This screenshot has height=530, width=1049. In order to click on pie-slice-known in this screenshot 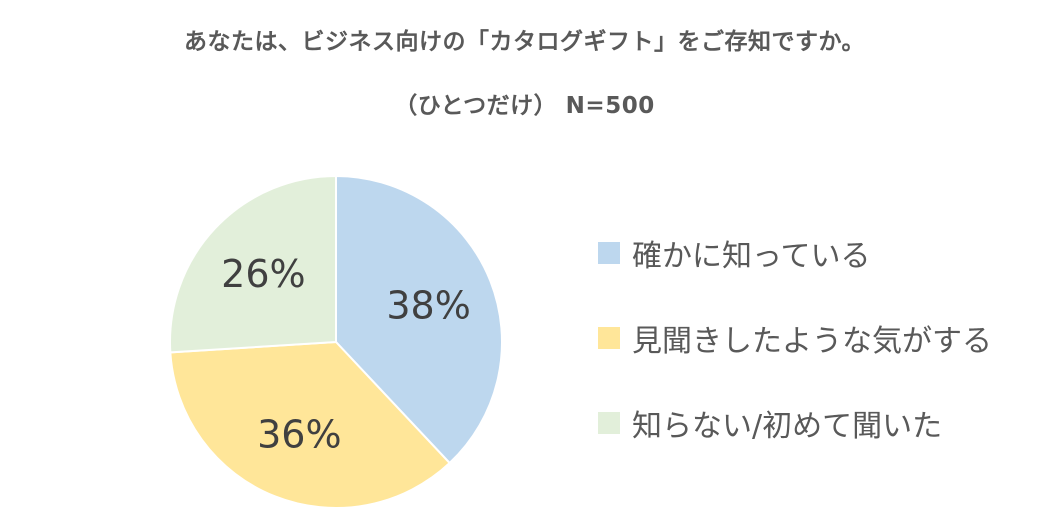, I will do `click(419, 319)`.